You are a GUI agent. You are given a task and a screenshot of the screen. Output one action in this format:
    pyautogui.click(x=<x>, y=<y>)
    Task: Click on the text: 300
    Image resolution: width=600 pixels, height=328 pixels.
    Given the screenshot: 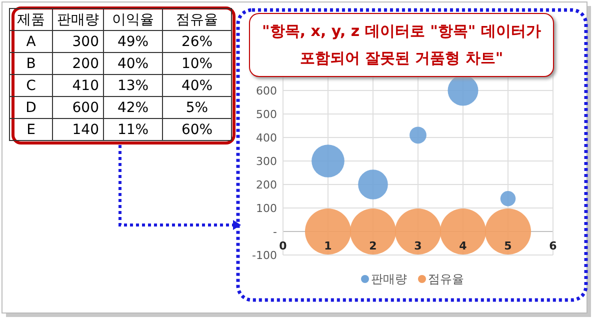 What is the action you would take?
    pyautogui.click(x=78, y=41)
    